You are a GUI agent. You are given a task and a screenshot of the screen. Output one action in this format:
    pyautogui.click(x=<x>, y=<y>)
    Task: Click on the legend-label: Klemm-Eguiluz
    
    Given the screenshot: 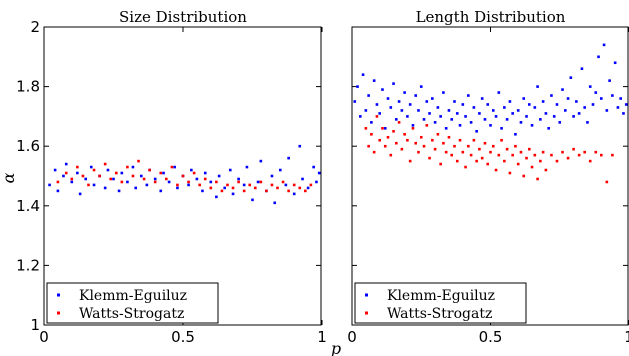 What is the action you would take?
    pyautogui.click(x=133, y=296)
    